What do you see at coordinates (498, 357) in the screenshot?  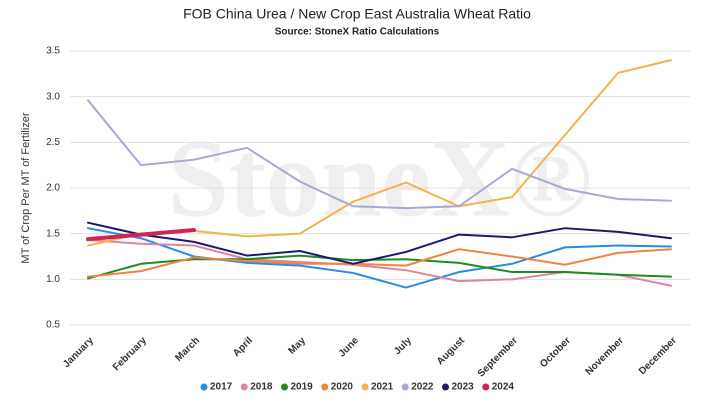 I see `x-tick-label: September` at bounding box center [498, 357].